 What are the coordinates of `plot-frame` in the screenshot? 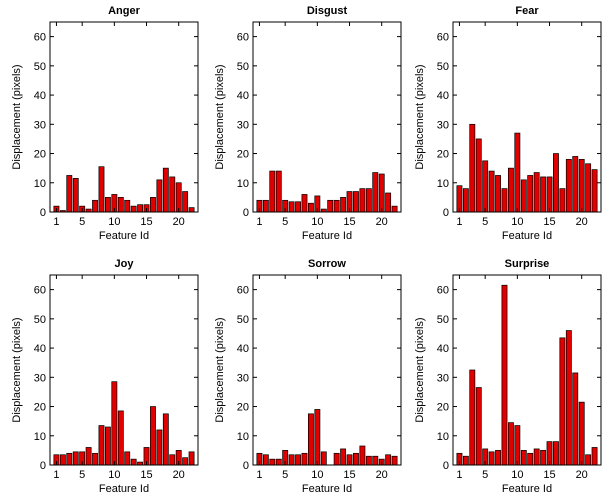 It's located at (124, 117).